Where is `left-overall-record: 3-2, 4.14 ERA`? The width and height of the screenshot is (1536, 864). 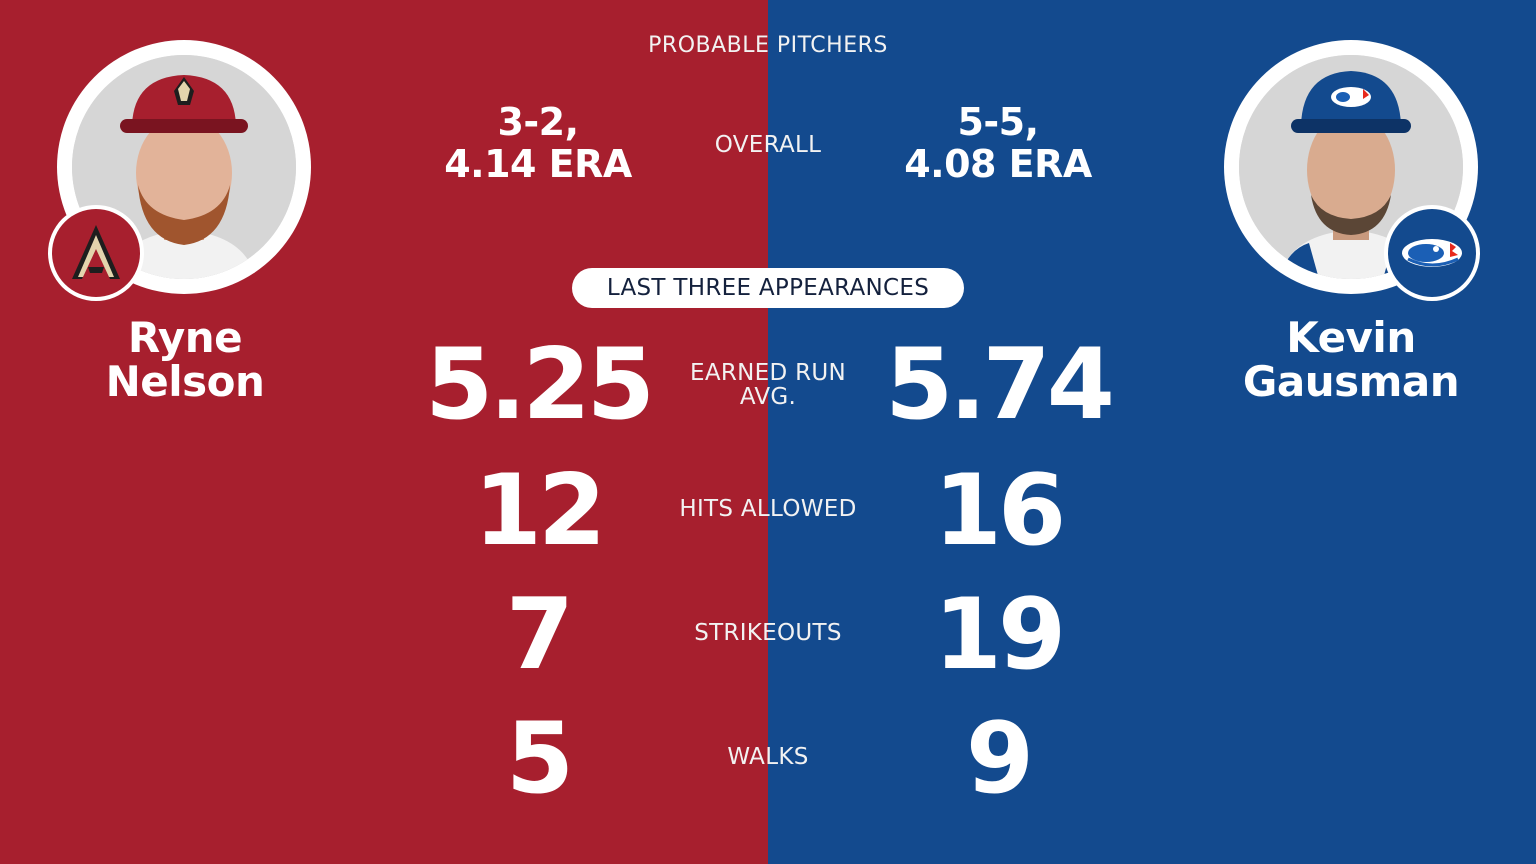
left-overall-record: 3-2, 4.14 ERA is located at coordinates (538, 143).